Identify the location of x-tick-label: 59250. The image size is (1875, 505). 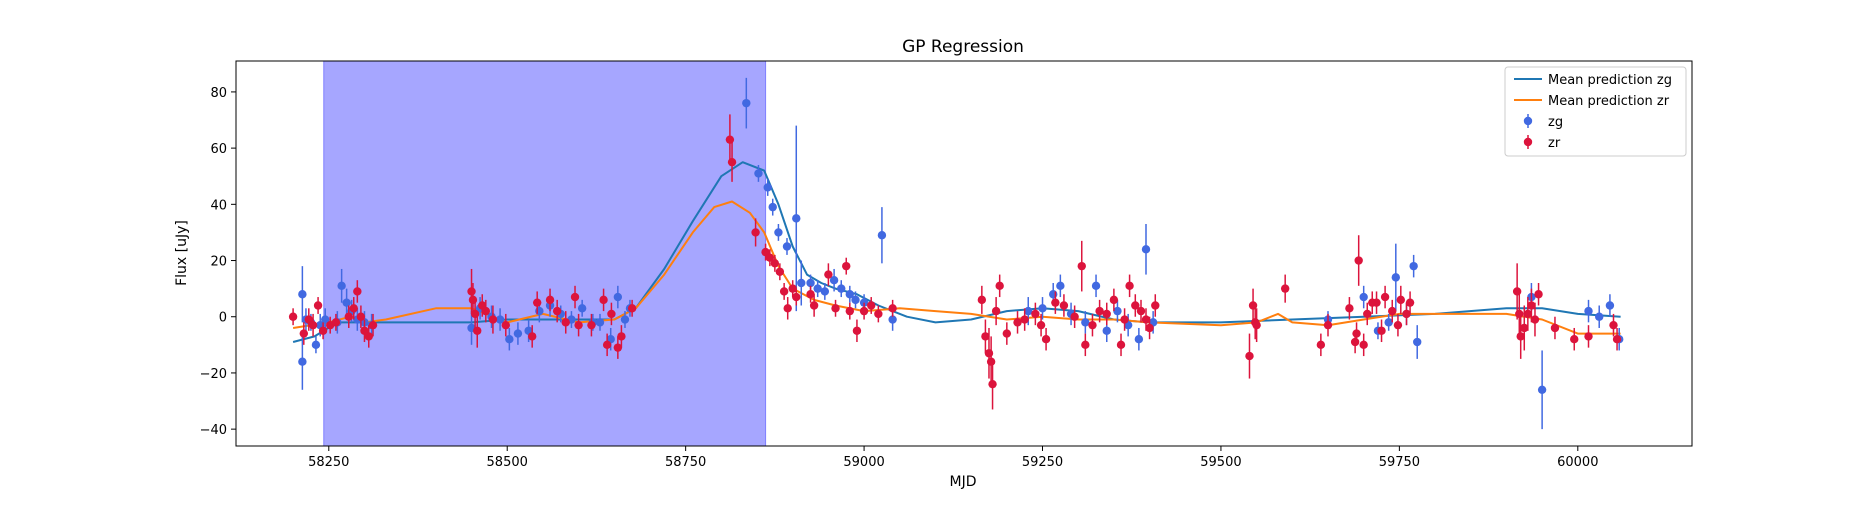
(1042, 462).